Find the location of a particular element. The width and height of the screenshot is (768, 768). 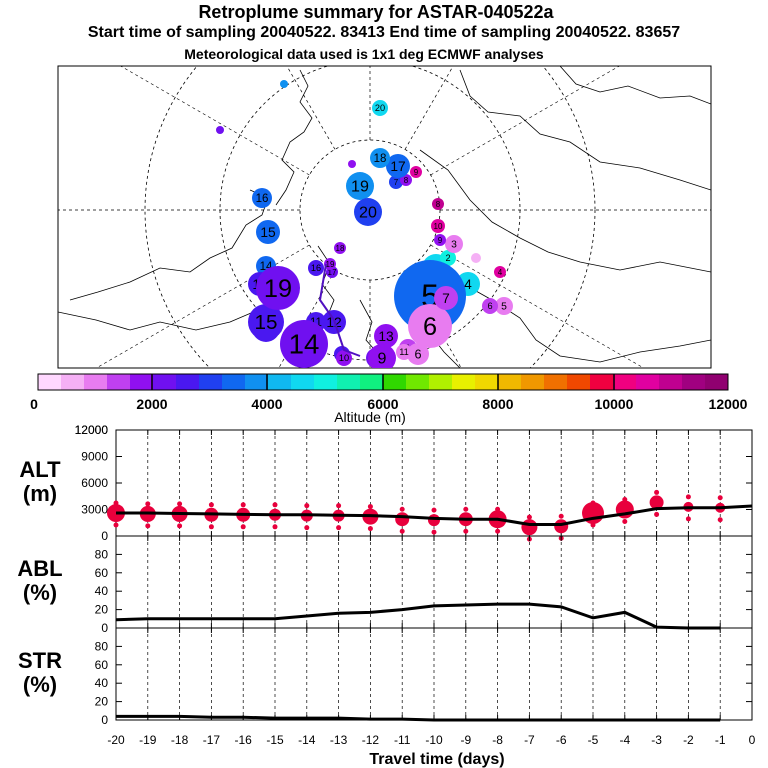

y-tick-label: 12000 is located at coordinates (92, 430).